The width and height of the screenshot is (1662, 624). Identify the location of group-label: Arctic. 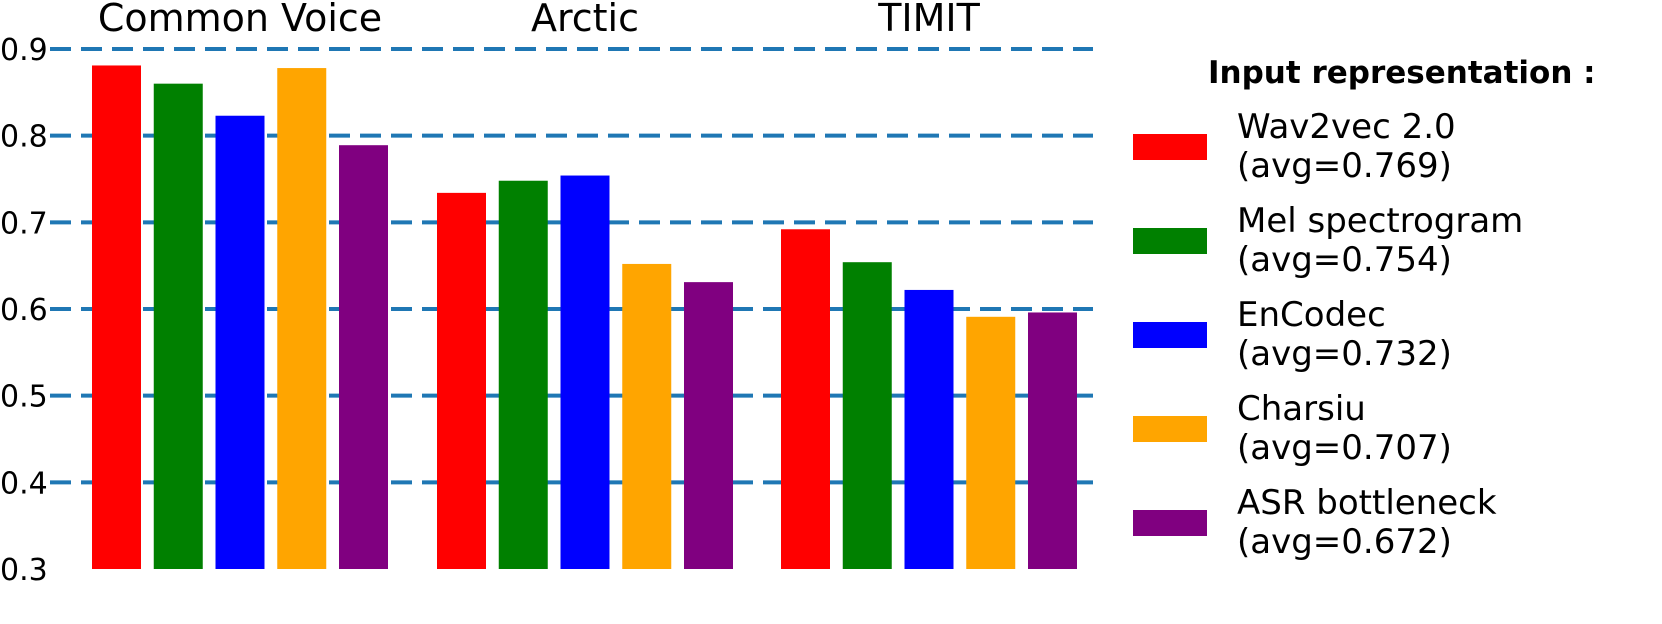
(585, 20).